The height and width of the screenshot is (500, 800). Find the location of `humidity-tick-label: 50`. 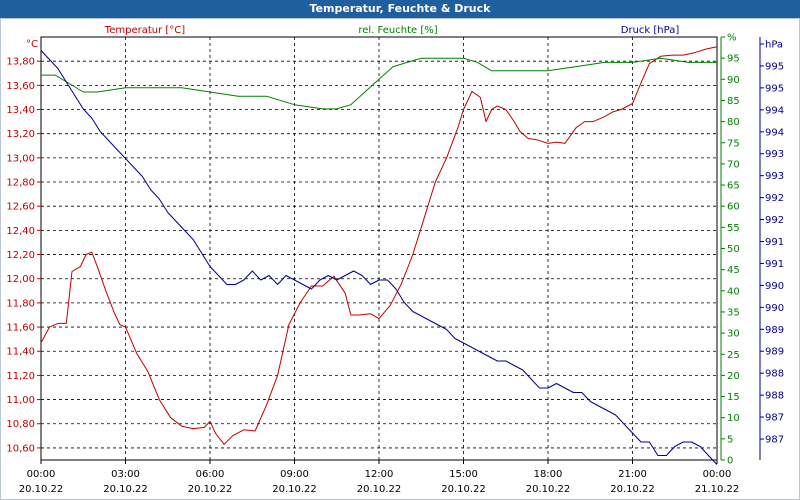

humidity-tick-label: 50 is located at coordinates (733, 249).